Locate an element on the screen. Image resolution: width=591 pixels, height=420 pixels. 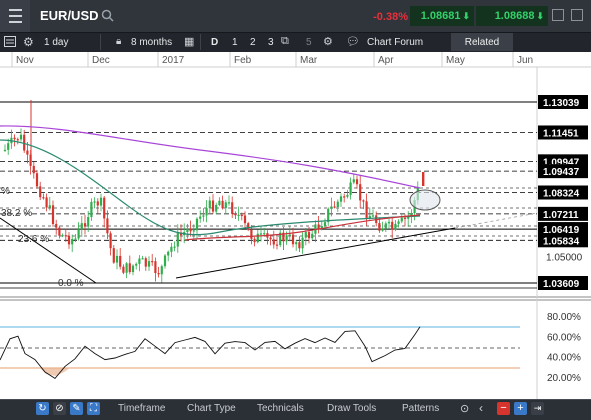
granularity-1: 1 is located at coordinates (235, 42).